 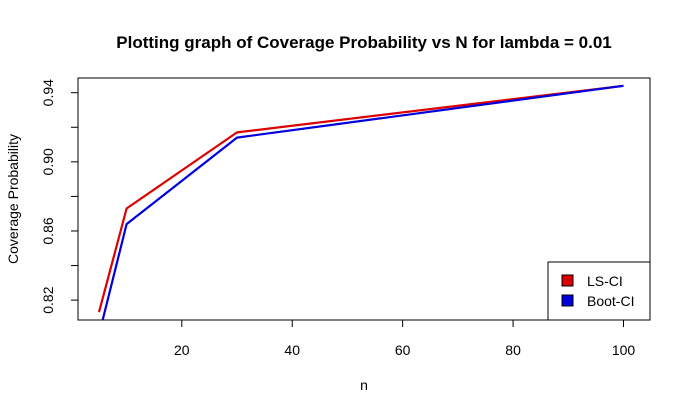 I want to click on y-tick-label: 0.94, so click(x=48, y=92).